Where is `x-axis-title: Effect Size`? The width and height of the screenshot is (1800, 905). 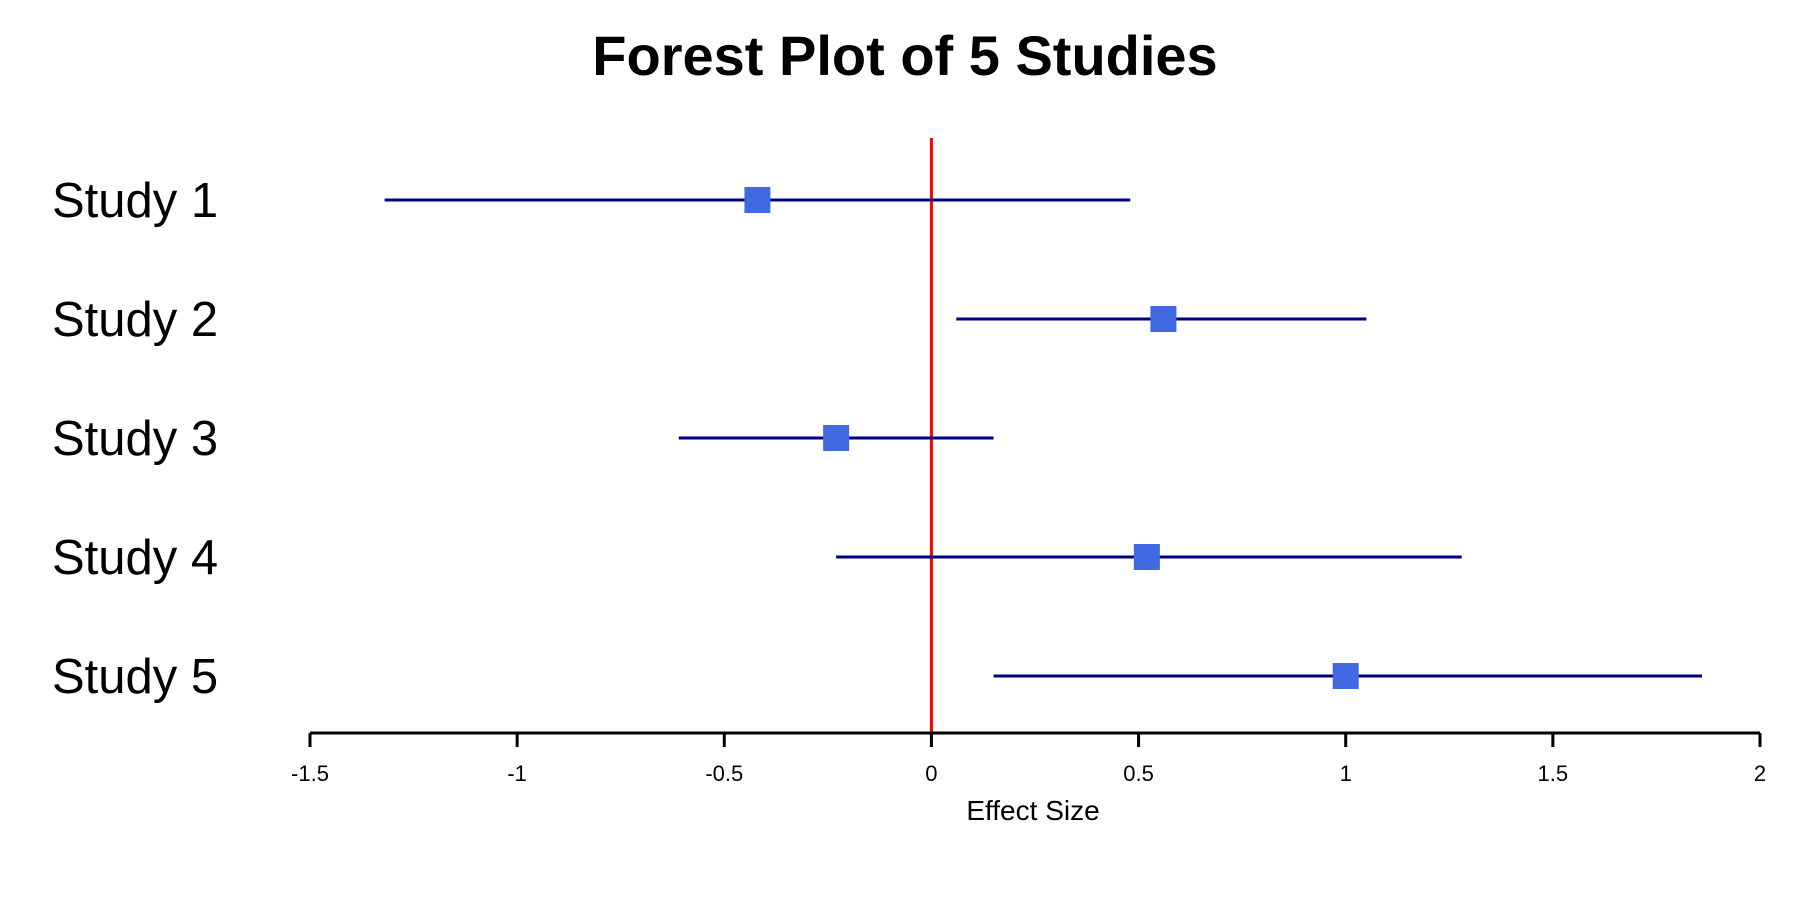
x-axis-title: Effect Size is located at coordinates (1032, 810).